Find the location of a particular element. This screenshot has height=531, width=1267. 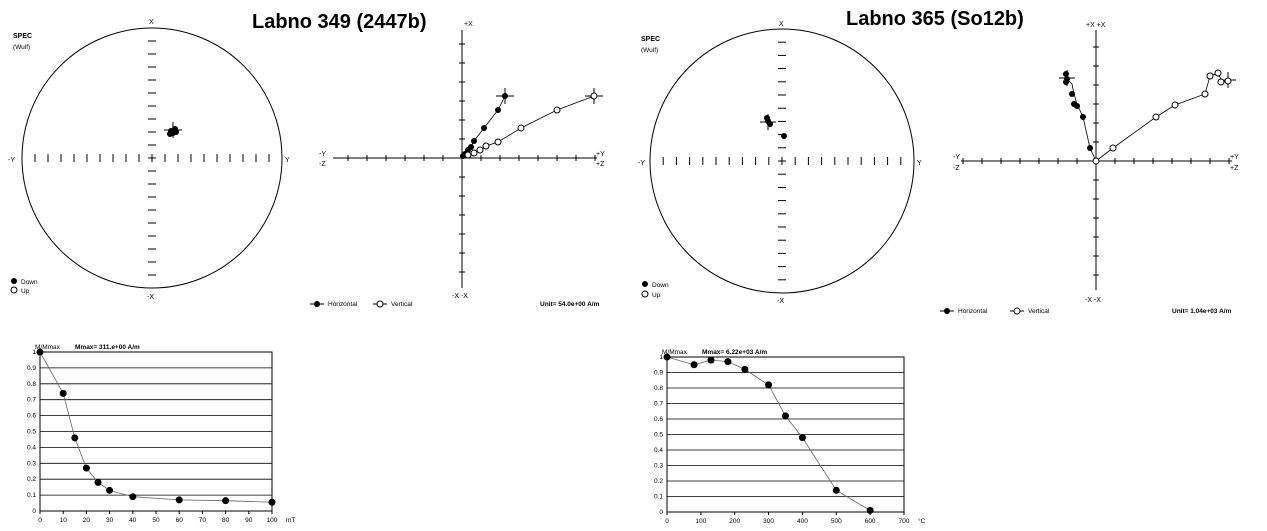

zij-label-top: +X +X is located at coordinates (1096, 25).